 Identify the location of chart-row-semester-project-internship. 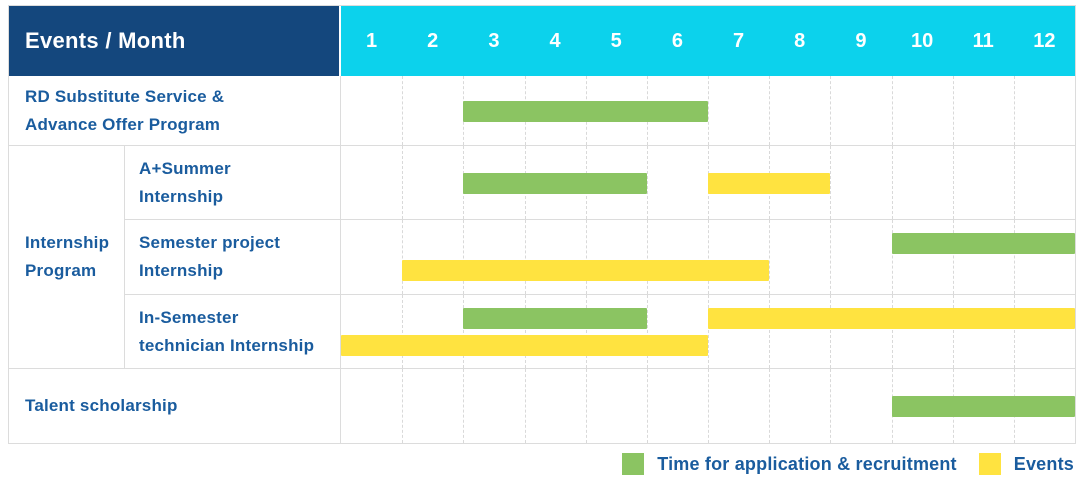
(708, 257).